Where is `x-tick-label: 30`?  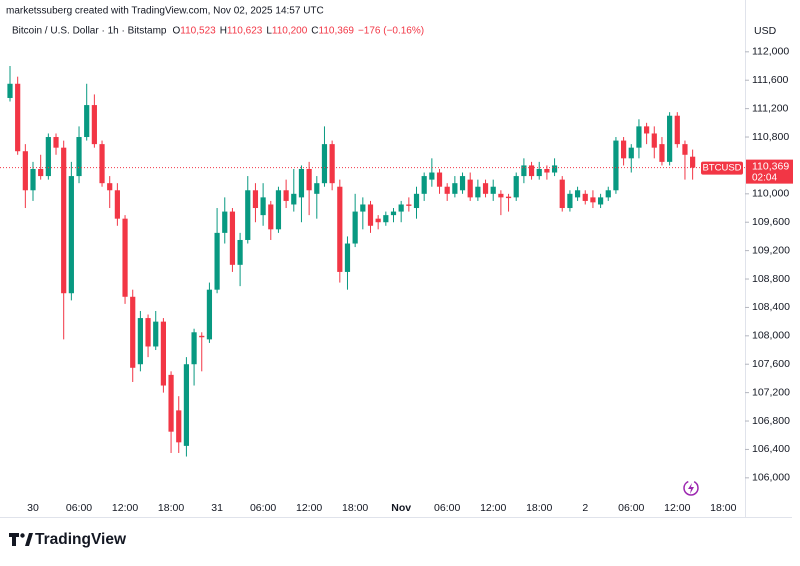 x-tick-label: 30 is located at coordinates (33, 508).